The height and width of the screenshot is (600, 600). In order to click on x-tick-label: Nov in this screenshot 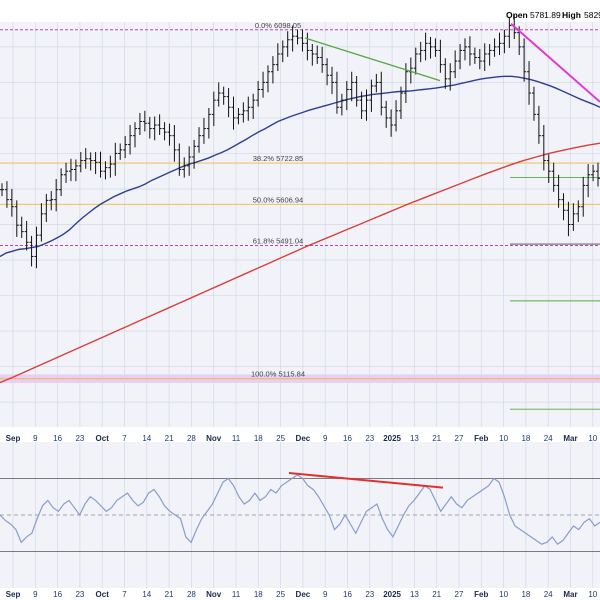, I will do `click(214, 594)`.